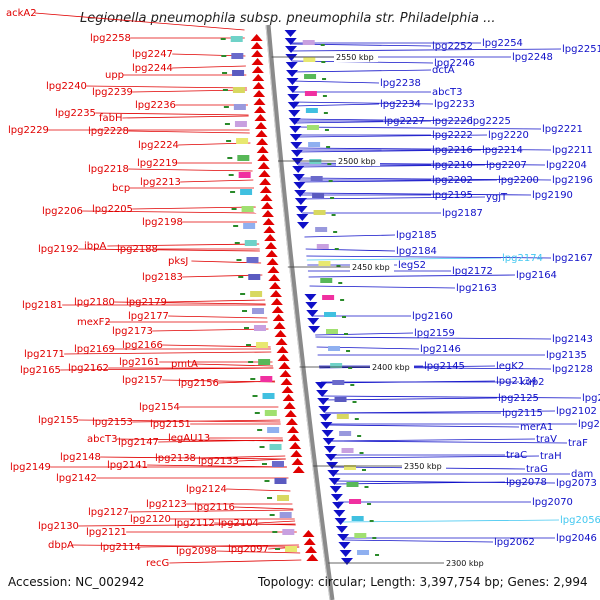 The image size is (600, 600). What do you see at coordinates (532, 382) in the screenshot?
I see `gene-label-kup2: kup2` at bounding box center [532, 382].